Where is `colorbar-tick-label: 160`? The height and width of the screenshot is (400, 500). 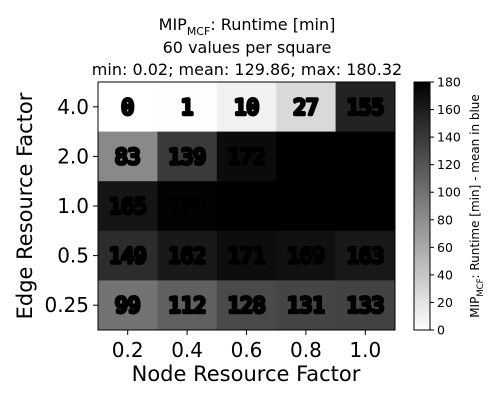
colorbar-tick-label: 160 is located at coordinates (449, 109).